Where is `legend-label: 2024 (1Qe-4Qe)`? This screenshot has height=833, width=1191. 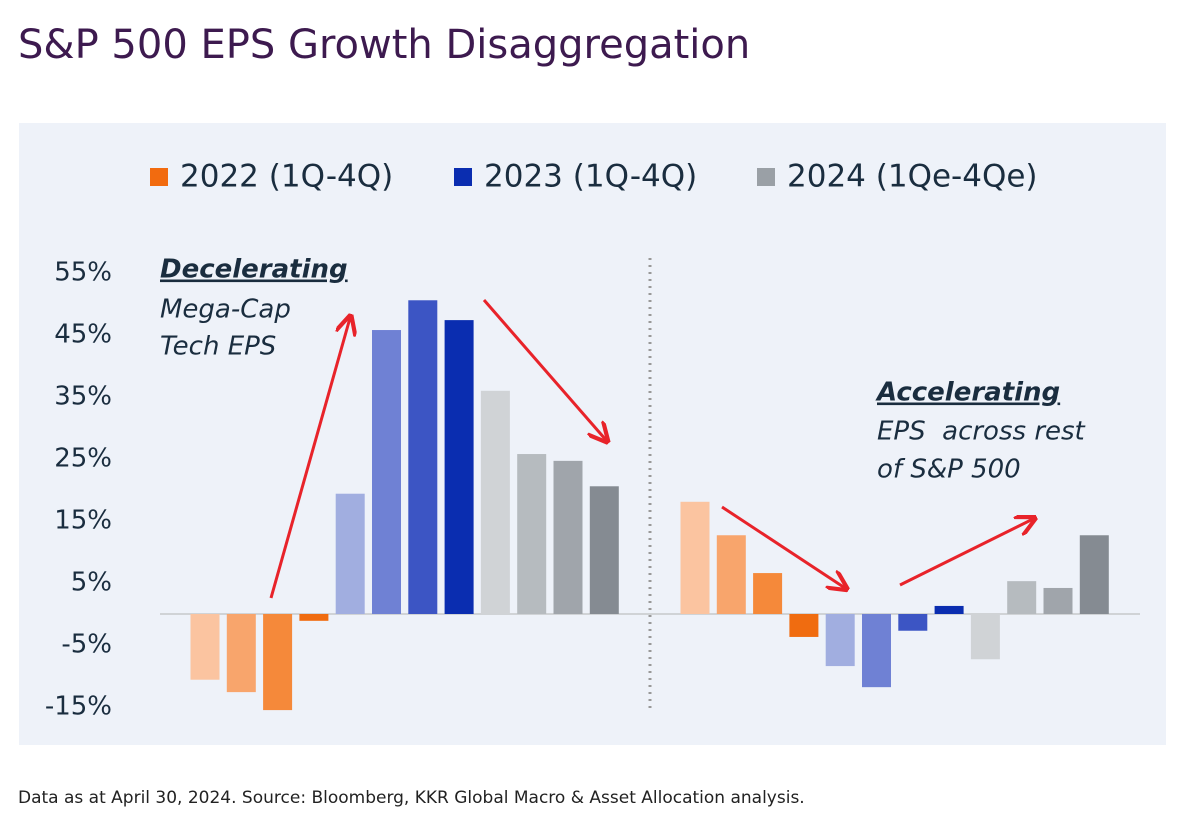
legend-label: 2024 (1Qe-4Qe) is located at coordinates (912, 177).